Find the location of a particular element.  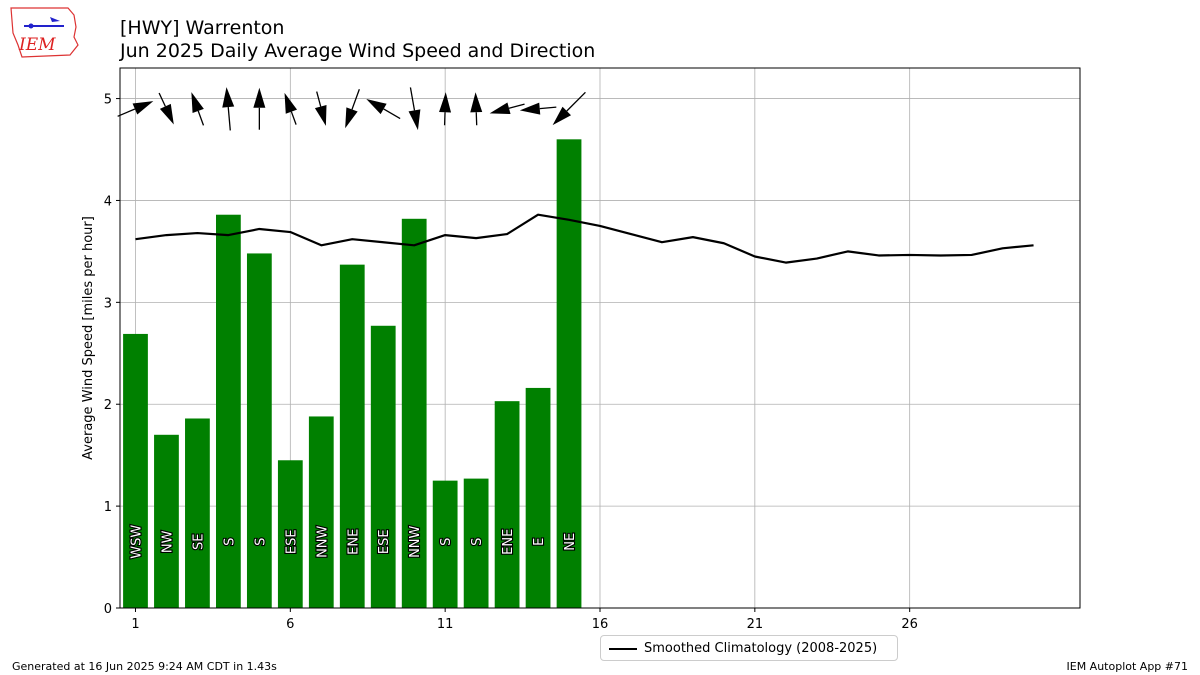

direction-label: SE is located at coordinates (198, 542).